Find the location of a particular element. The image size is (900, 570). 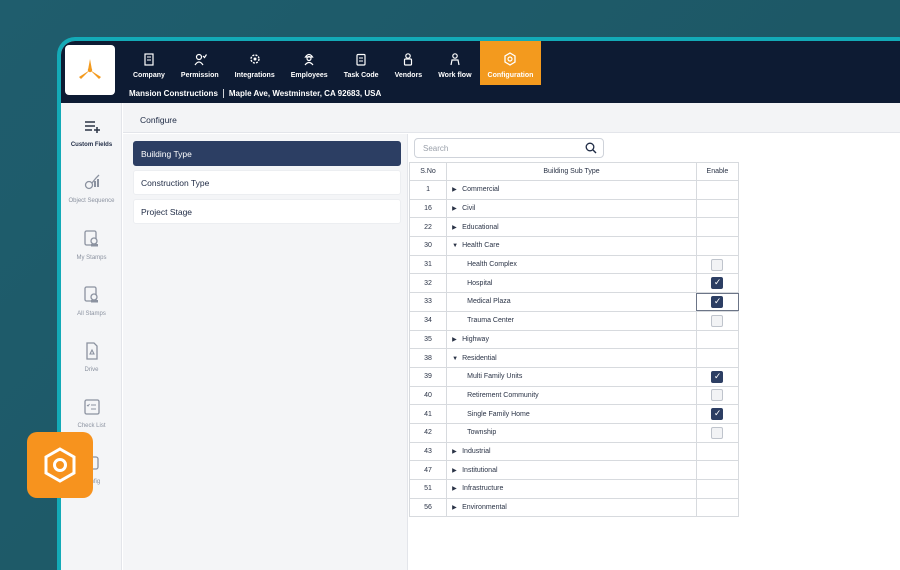

row-label: Highway is located at coordinates (475, 339).